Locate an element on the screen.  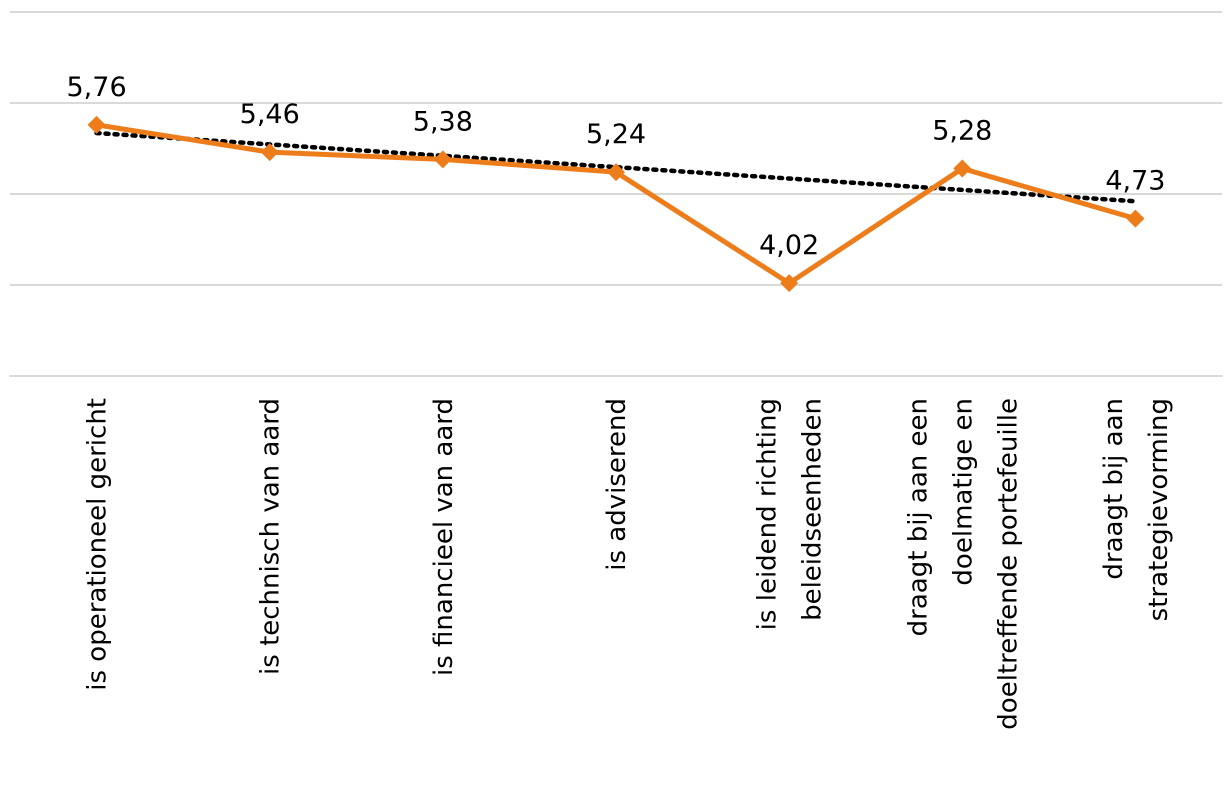
x-tick-label-line: is adviserend is located at coordinates (617, 484).